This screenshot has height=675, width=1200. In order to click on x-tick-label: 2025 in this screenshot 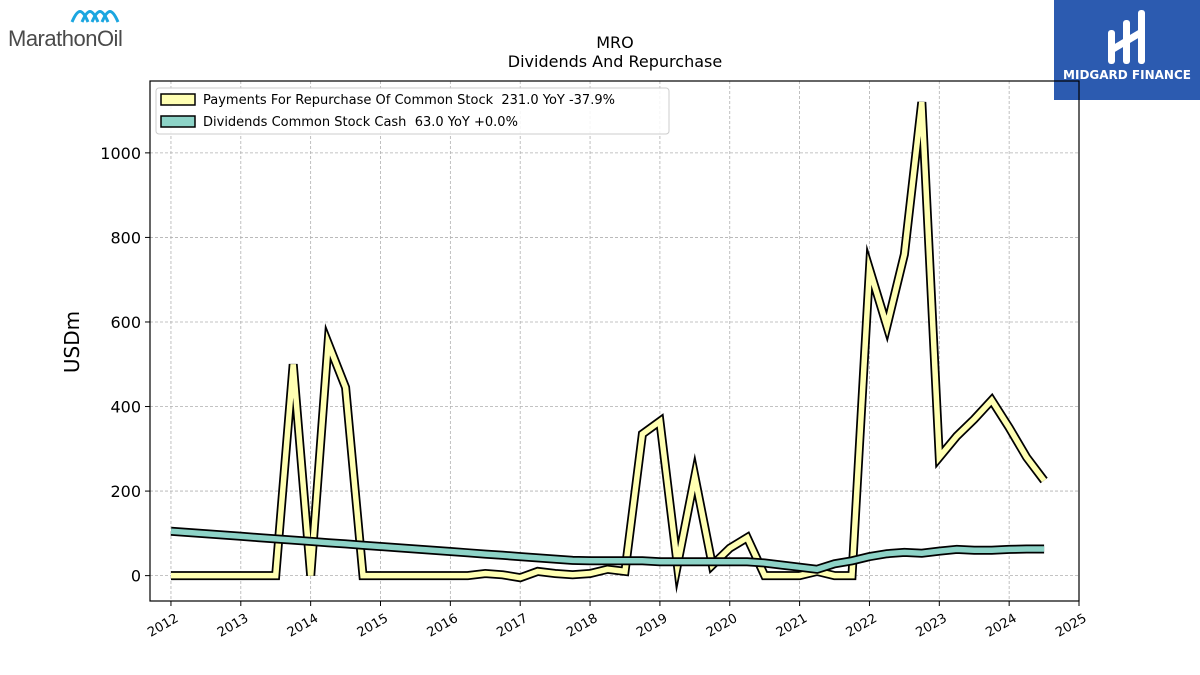, I will do `click(1071, 626)`.